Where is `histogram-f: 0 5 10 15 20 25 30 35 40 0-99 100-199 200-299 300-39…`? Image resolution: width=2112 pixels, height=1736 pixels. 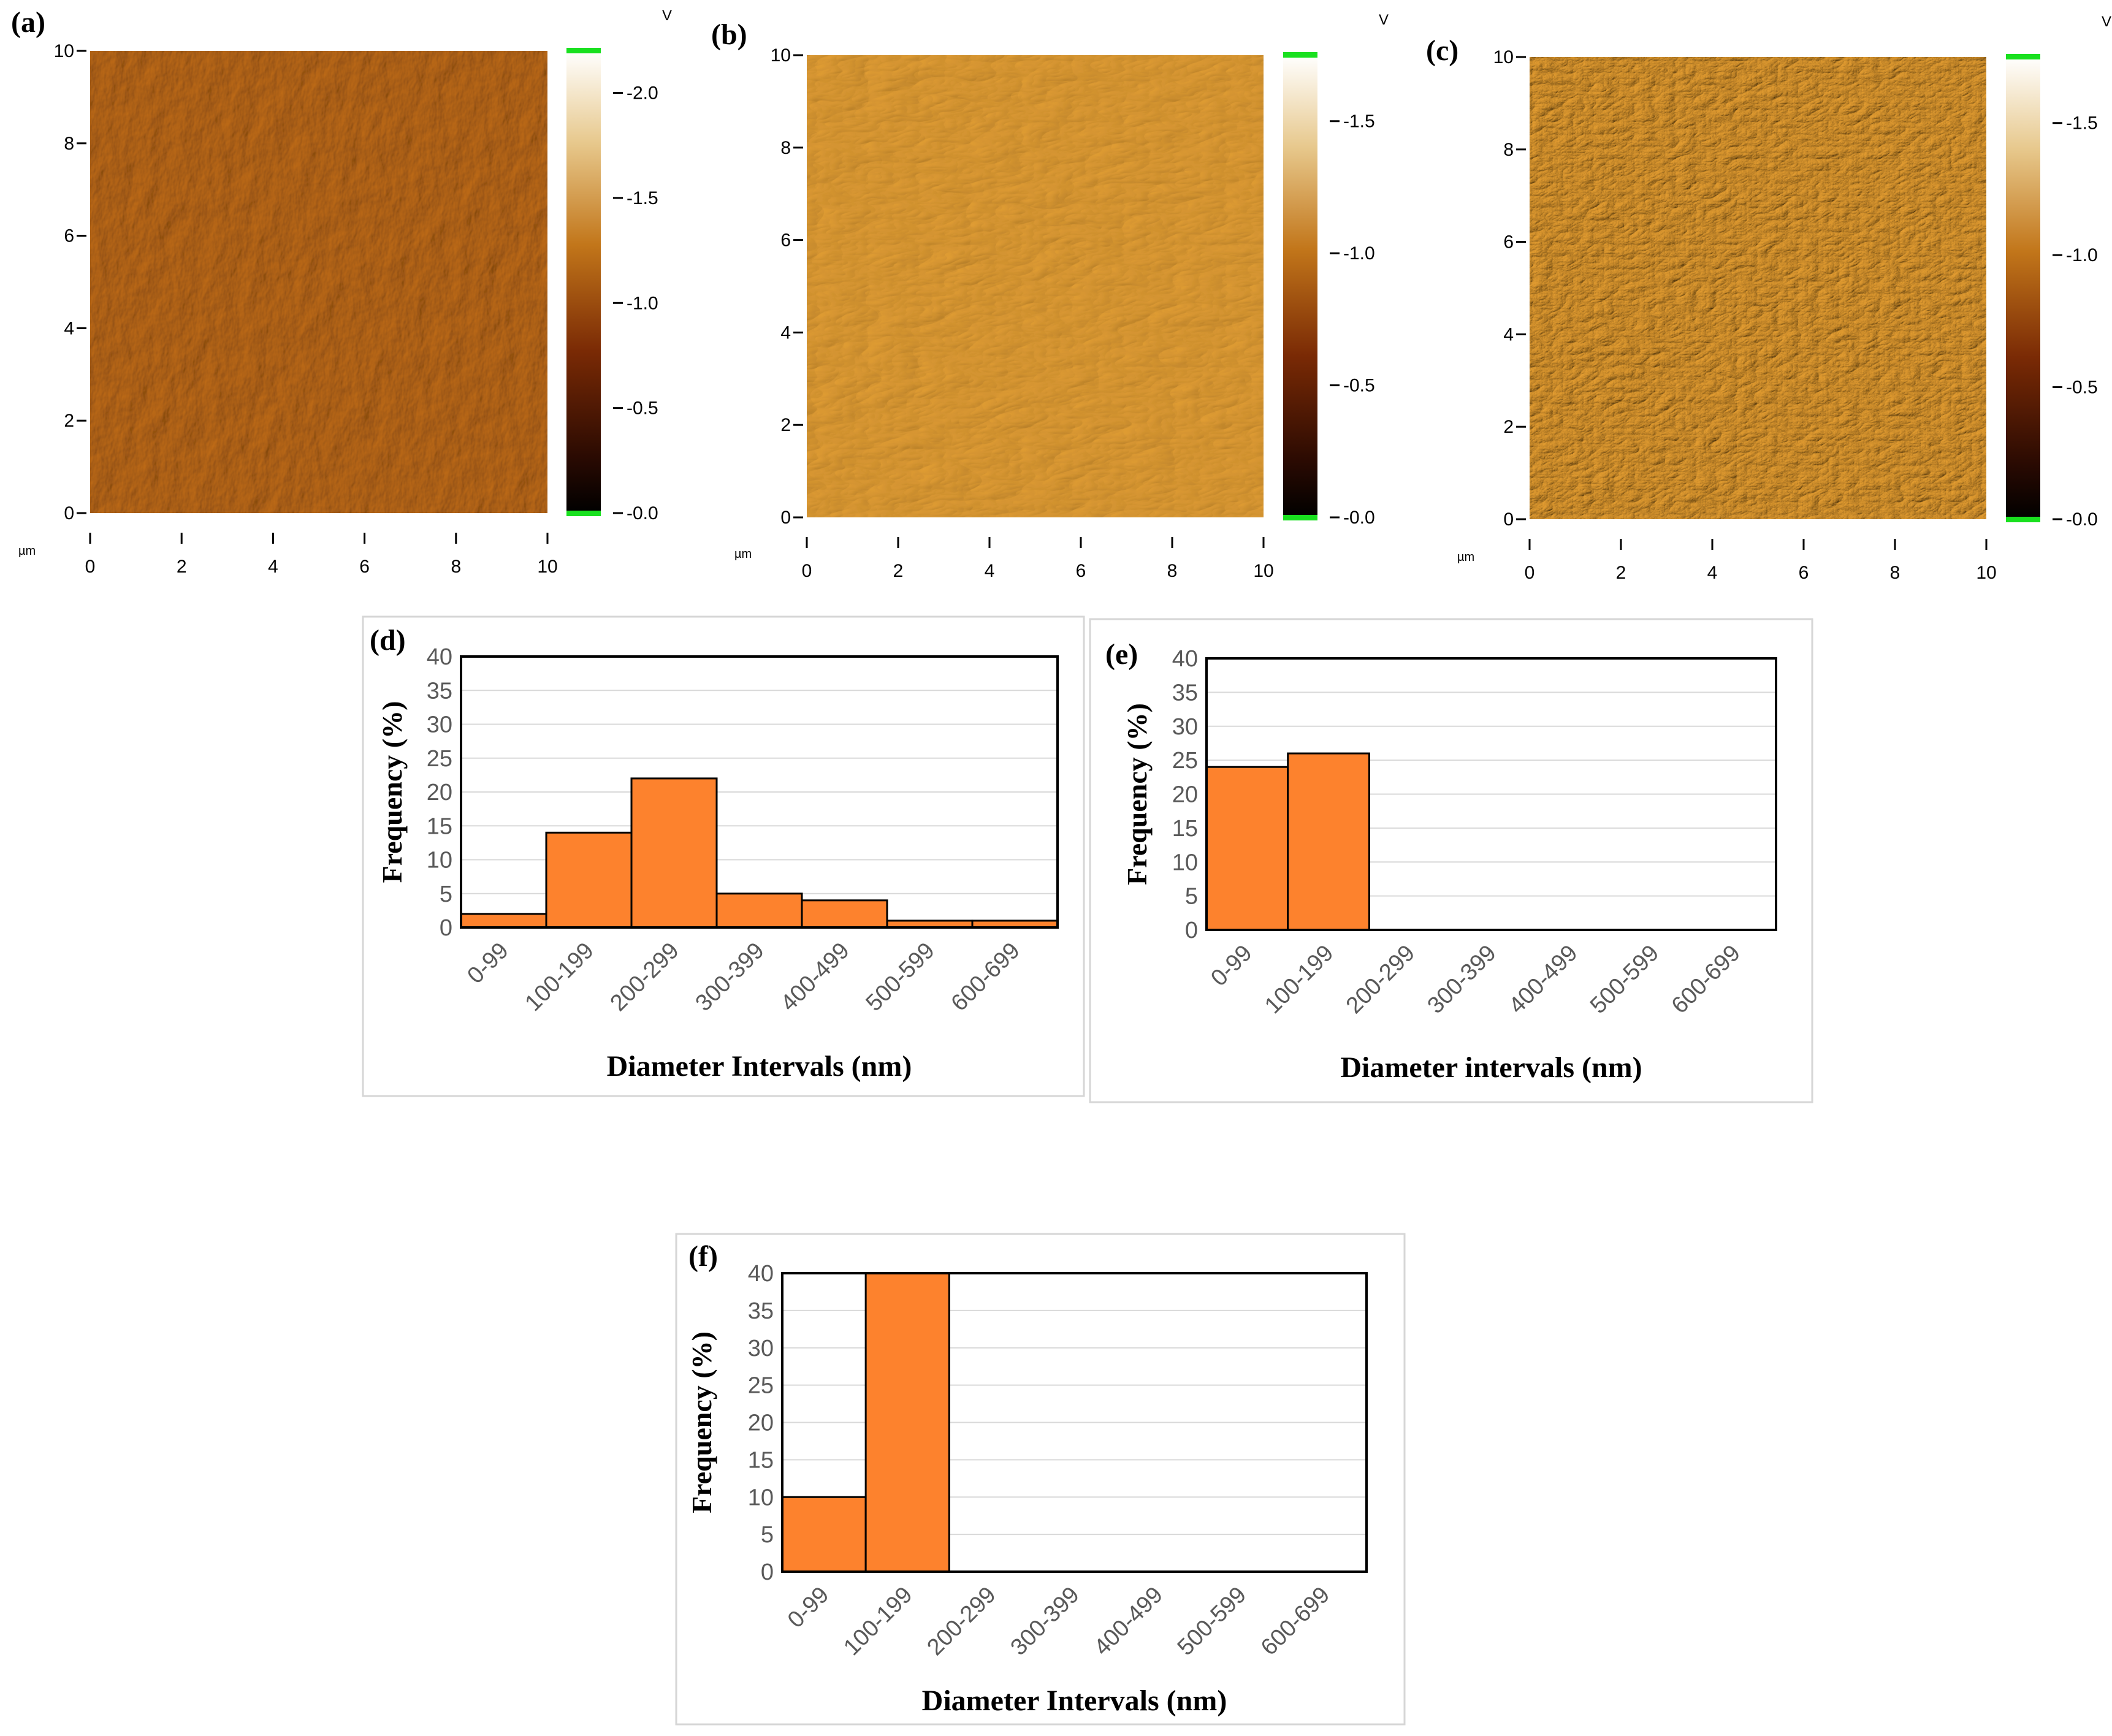 histogram-f: 0 5 10 15 20 25 30 35 40 0-99 100-199 200-299 300-39… is located at coordinates (1027, 1478).